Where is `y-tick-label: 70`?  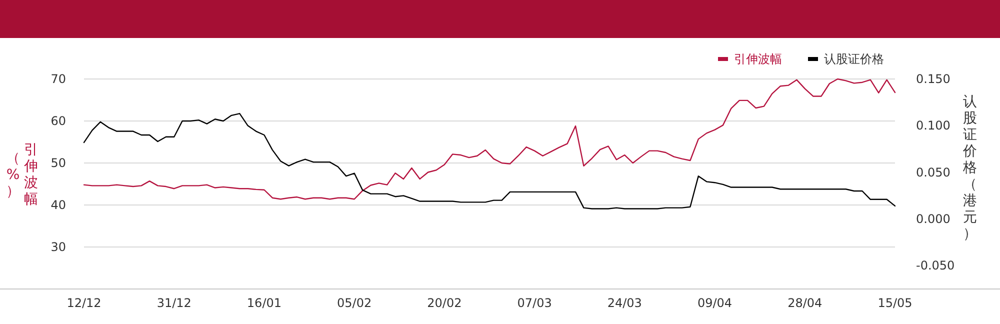 y-tick-label: 70 is located at coordinates (58, 79).